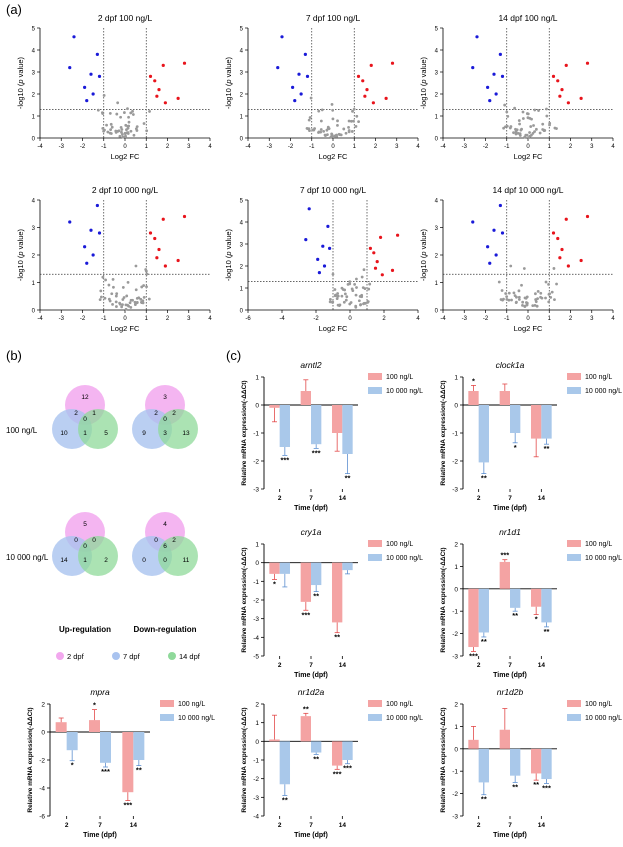 Image resolution: width=623 pixels, height=847 pixels. I want to click on y-tick-label: -2, so click(42, 761).